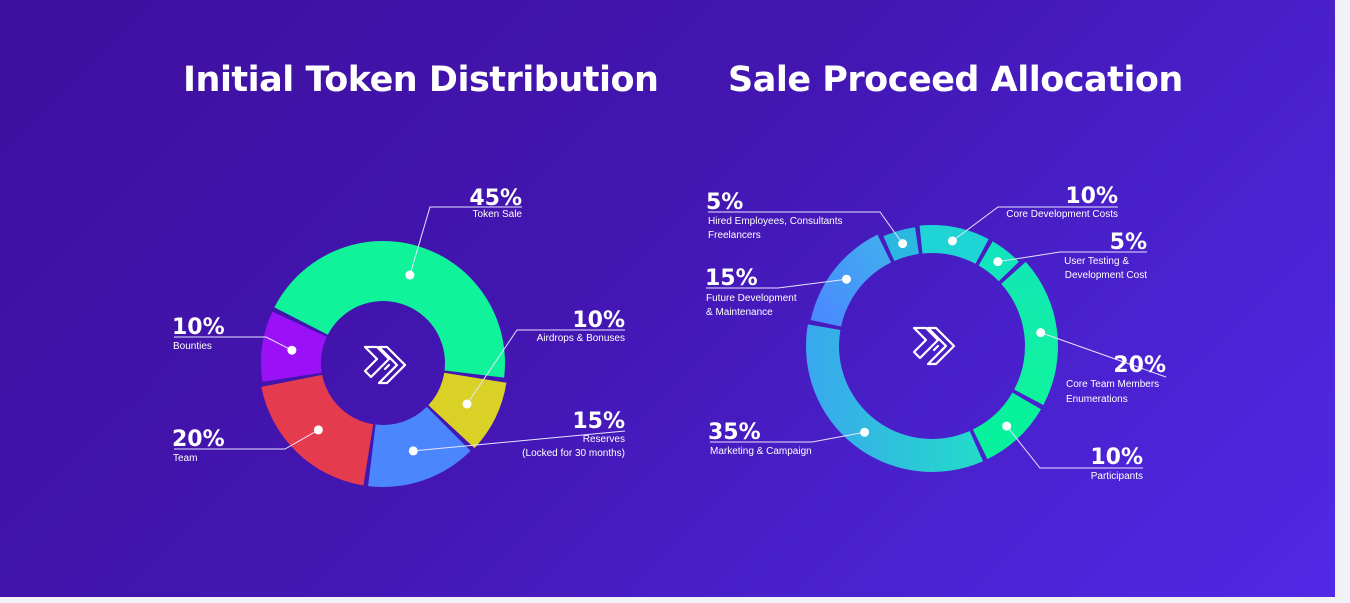  I want to click on label-hired: Hired Employees, Consultants, so click(775, 221).